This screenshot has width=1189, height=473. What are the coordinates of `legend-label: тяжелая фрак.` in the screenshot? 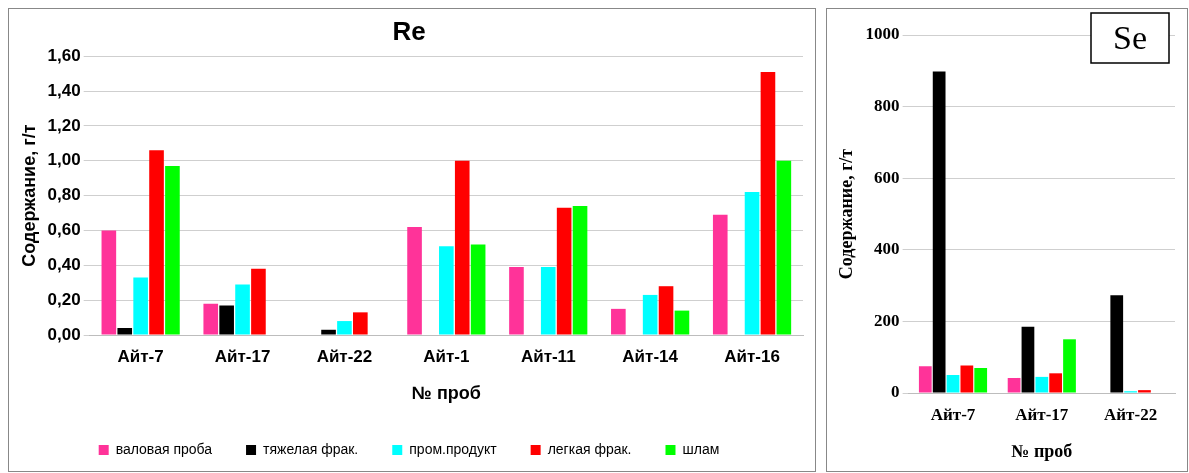 It's located at (311, 448).